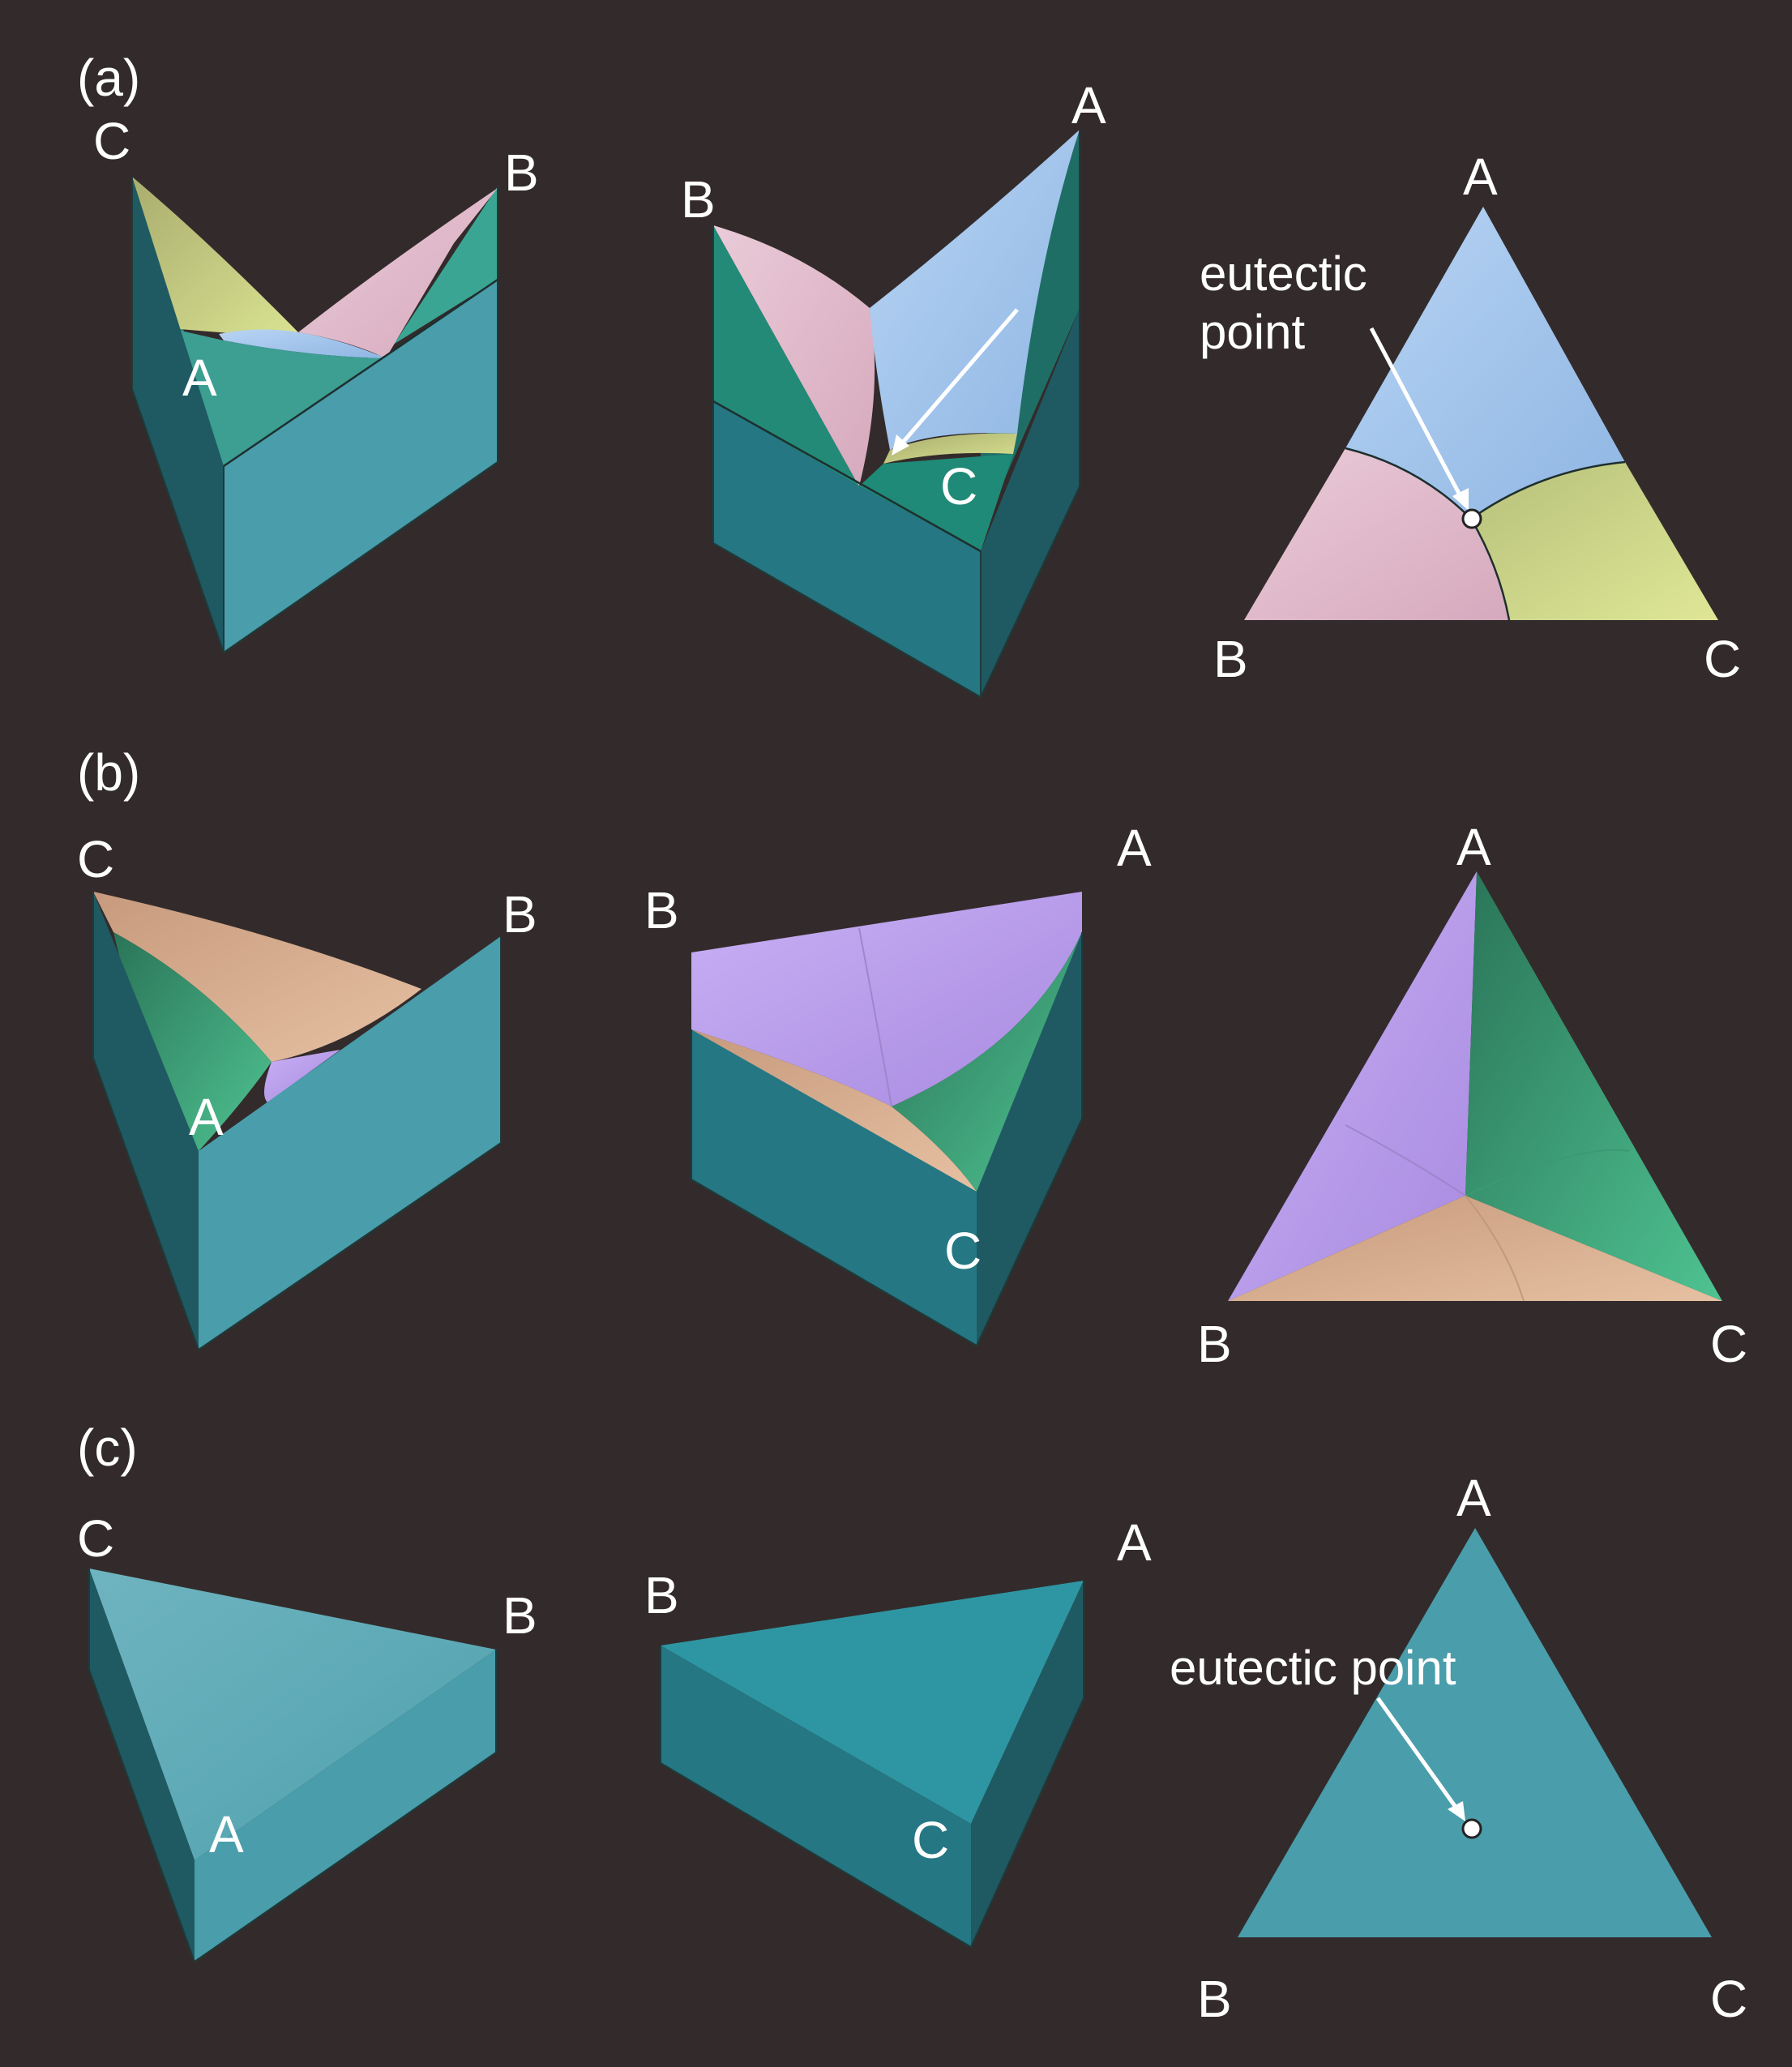 The width and height of the screenshot is (1792, 2067). I want to click on panel-b-tri-label-a: A, so click(1473, 847).